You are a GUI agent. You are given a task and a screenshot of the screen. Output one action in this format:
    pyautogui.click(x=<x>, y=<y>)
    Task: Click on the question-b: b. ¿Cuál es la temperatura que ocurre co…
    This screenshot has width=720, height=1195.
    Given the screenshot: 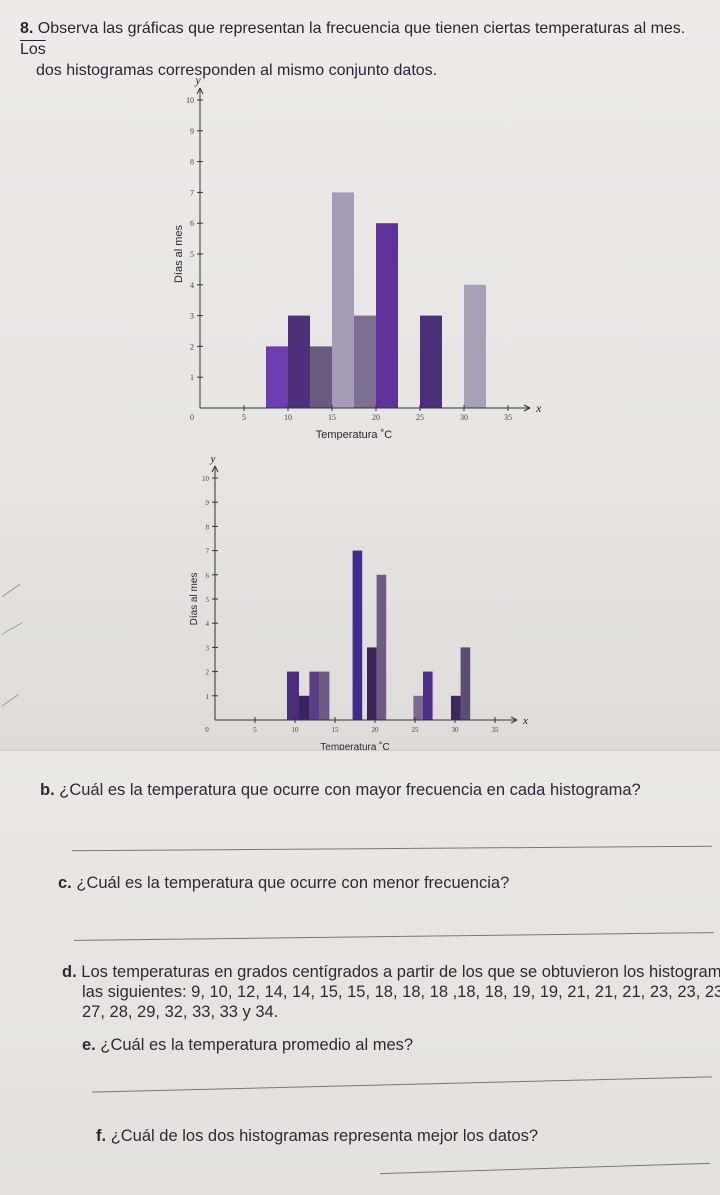 What is the action you would take?
    pyautogui.click(x=340, y=790)
    